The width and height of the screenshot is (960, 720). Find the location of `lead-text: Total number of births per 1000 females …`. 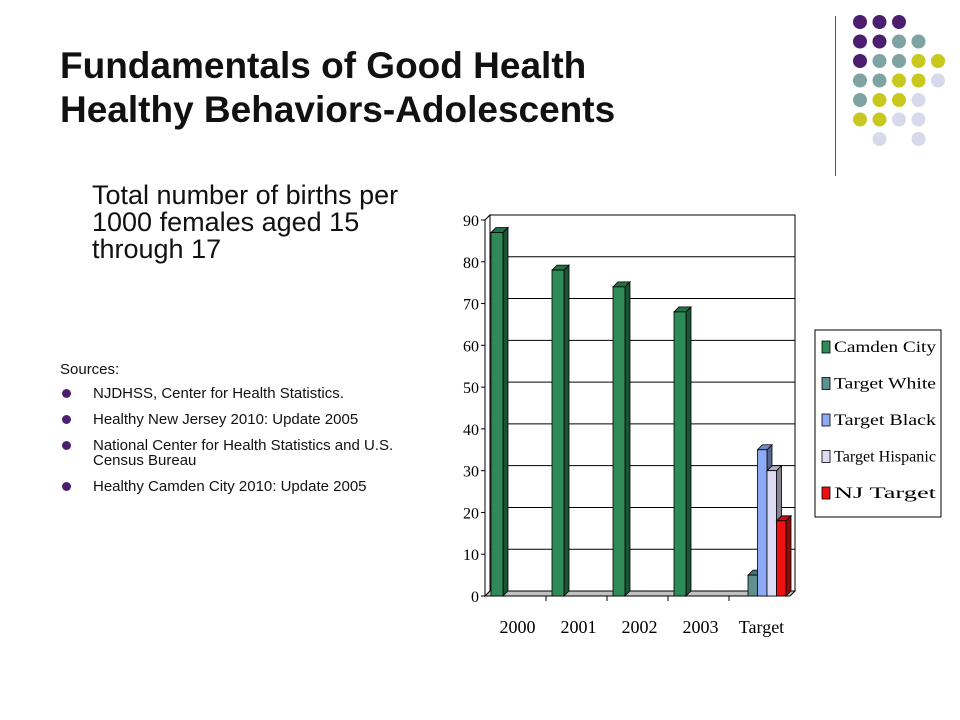

lead-text: Total number of births per 1000 females … is located at coordinates (245, 222).